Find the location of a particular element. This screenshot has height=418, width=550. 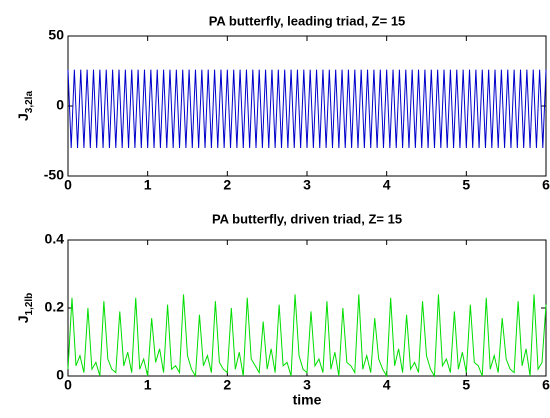

y-axis-label: J3,2la is located at coordinates (25, 106).